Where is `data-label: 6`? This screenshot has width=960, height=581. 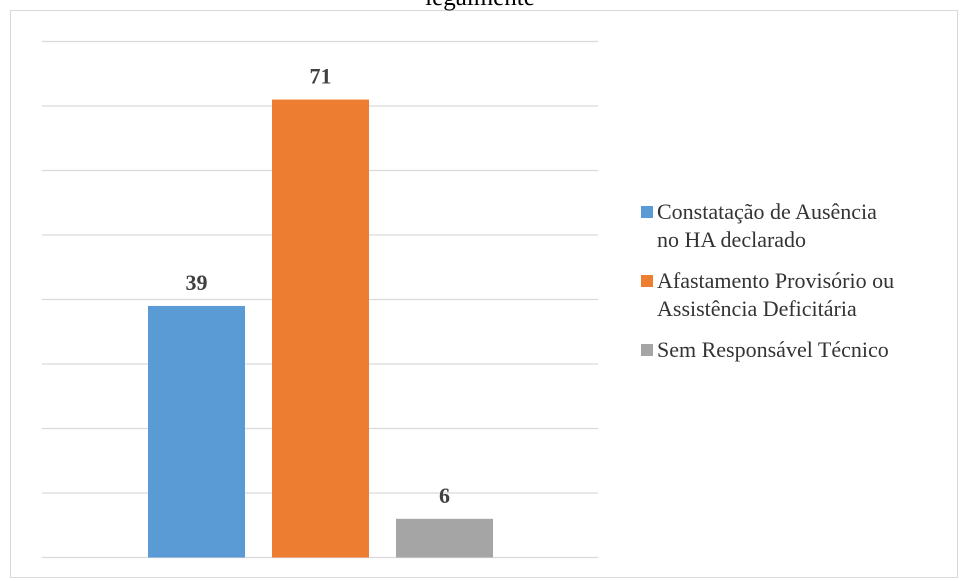 data-label: 6 is located at coordinates (444, 495).